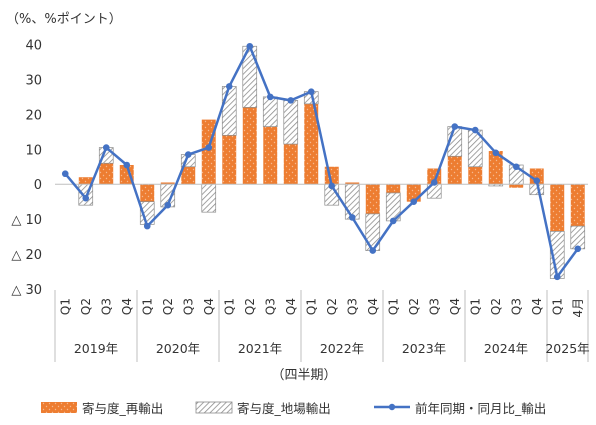 The height and width of the screenshot is (425, 596). I want to click on y-tick-label: △ 30, so click(26, 290).